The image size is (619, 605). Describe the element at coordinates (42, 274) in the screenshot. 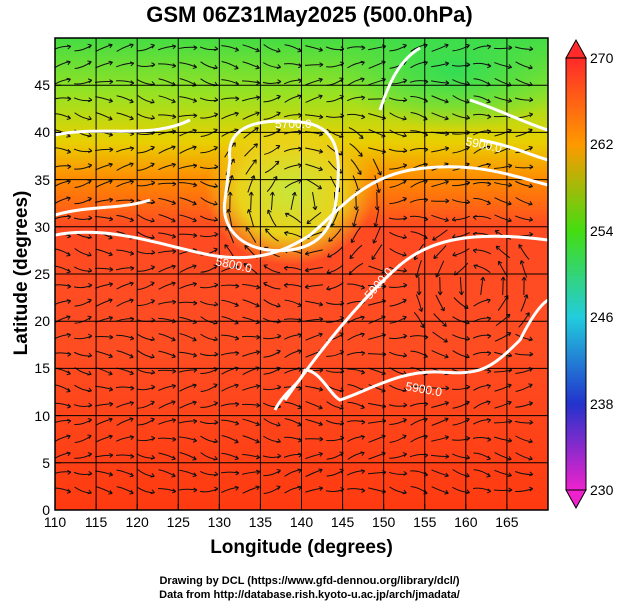

I see `y-tick-label: 25` at that location.